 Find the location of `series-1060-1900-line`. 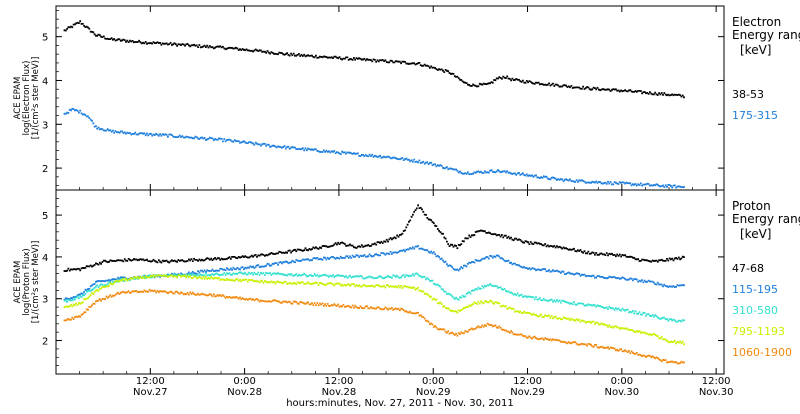

series-1060-1900-line is located at coordinates (374, 326).